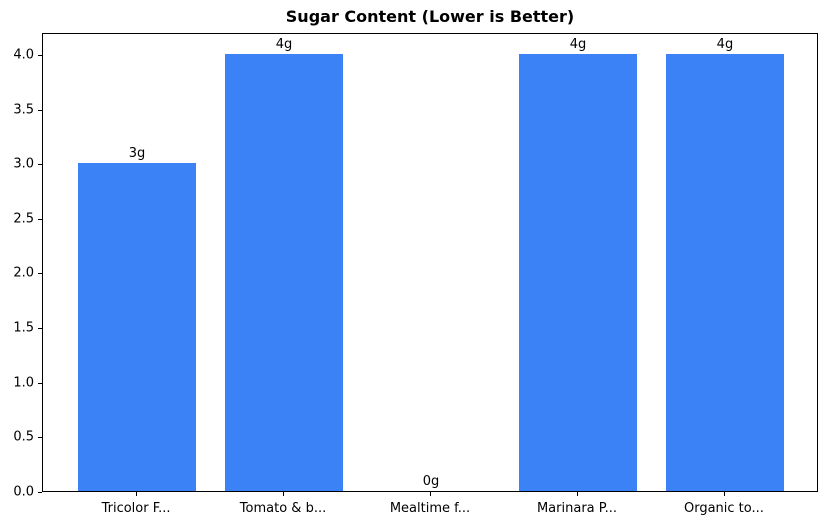  Describe the element at coordinates (23, 219) in the screenshot. I see `y-tick-label: 2.5` at that location.